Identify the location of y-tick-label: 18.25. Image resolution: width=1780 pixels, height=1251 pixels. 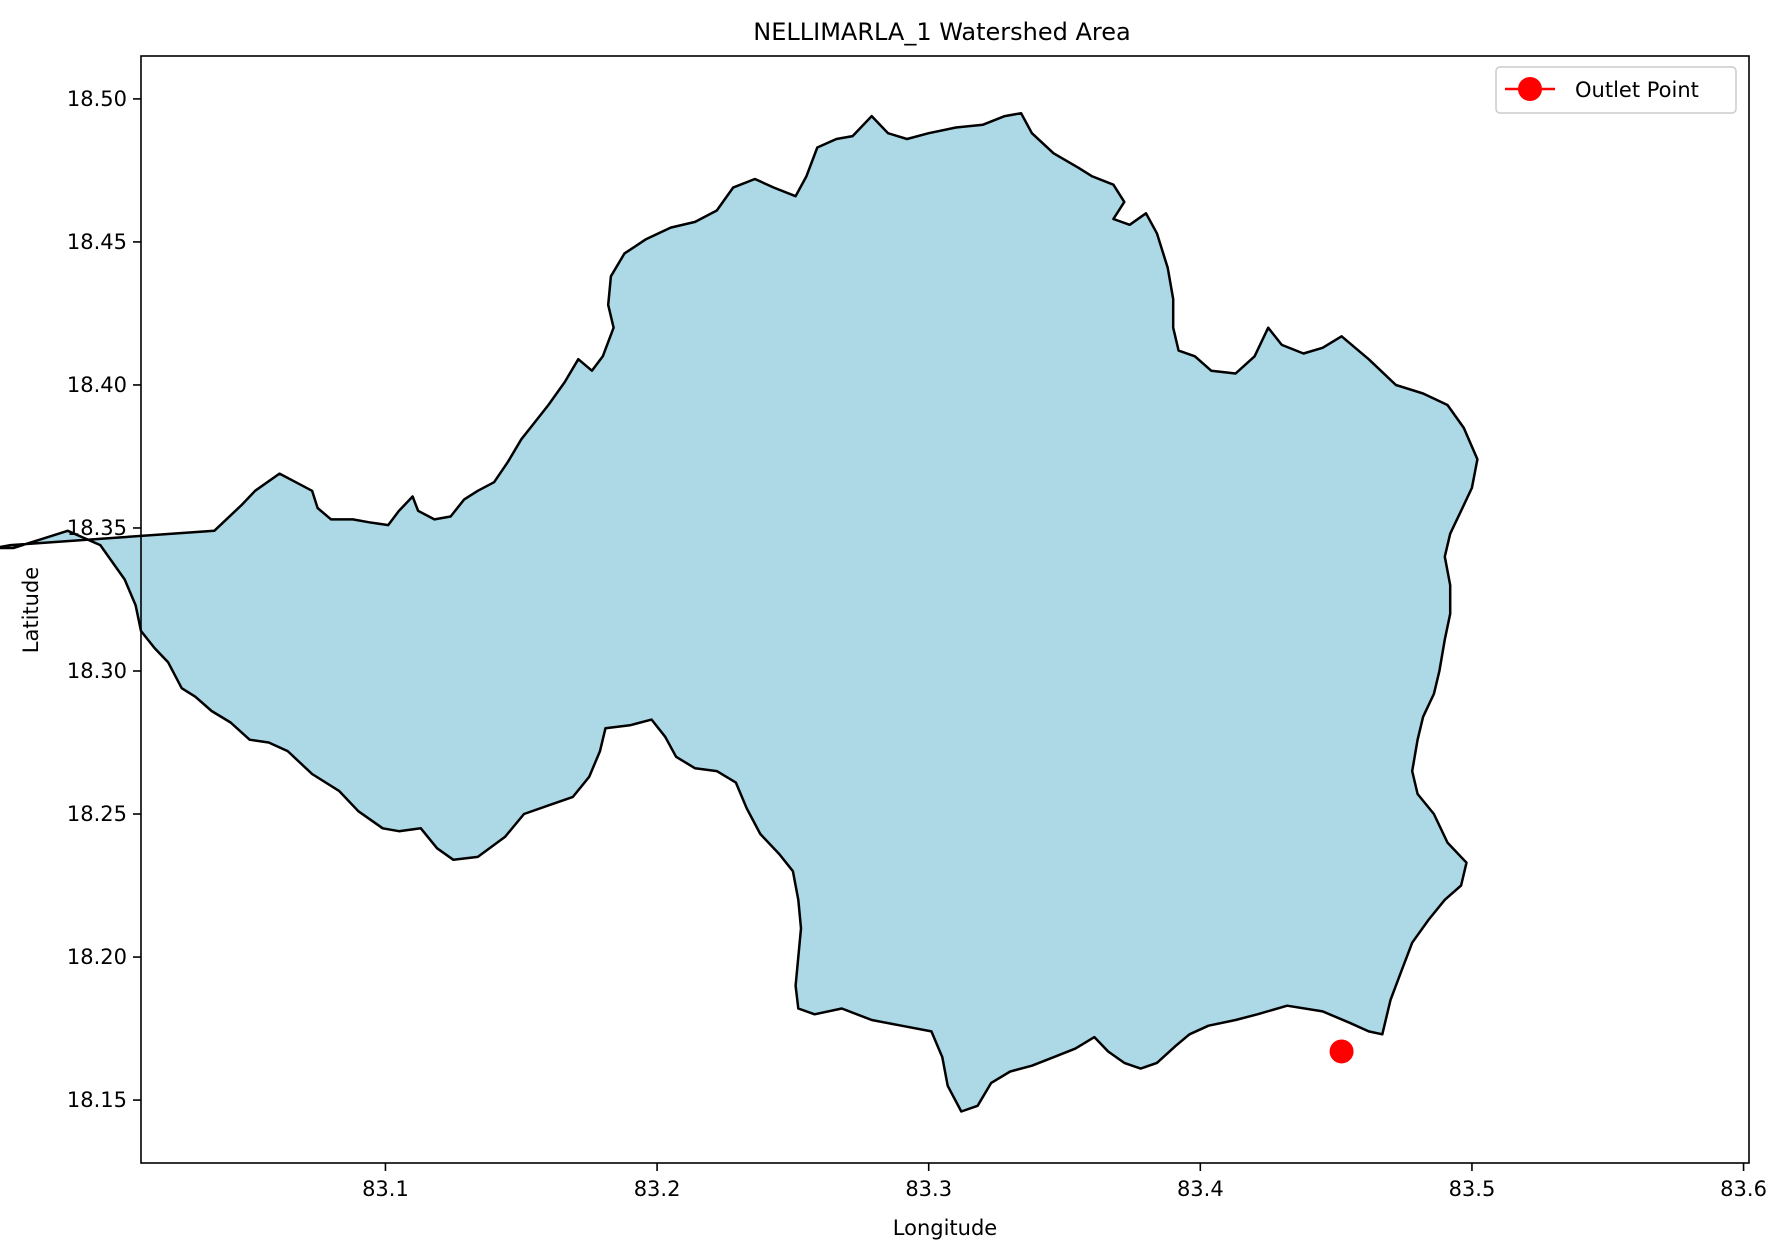
(97, 814).